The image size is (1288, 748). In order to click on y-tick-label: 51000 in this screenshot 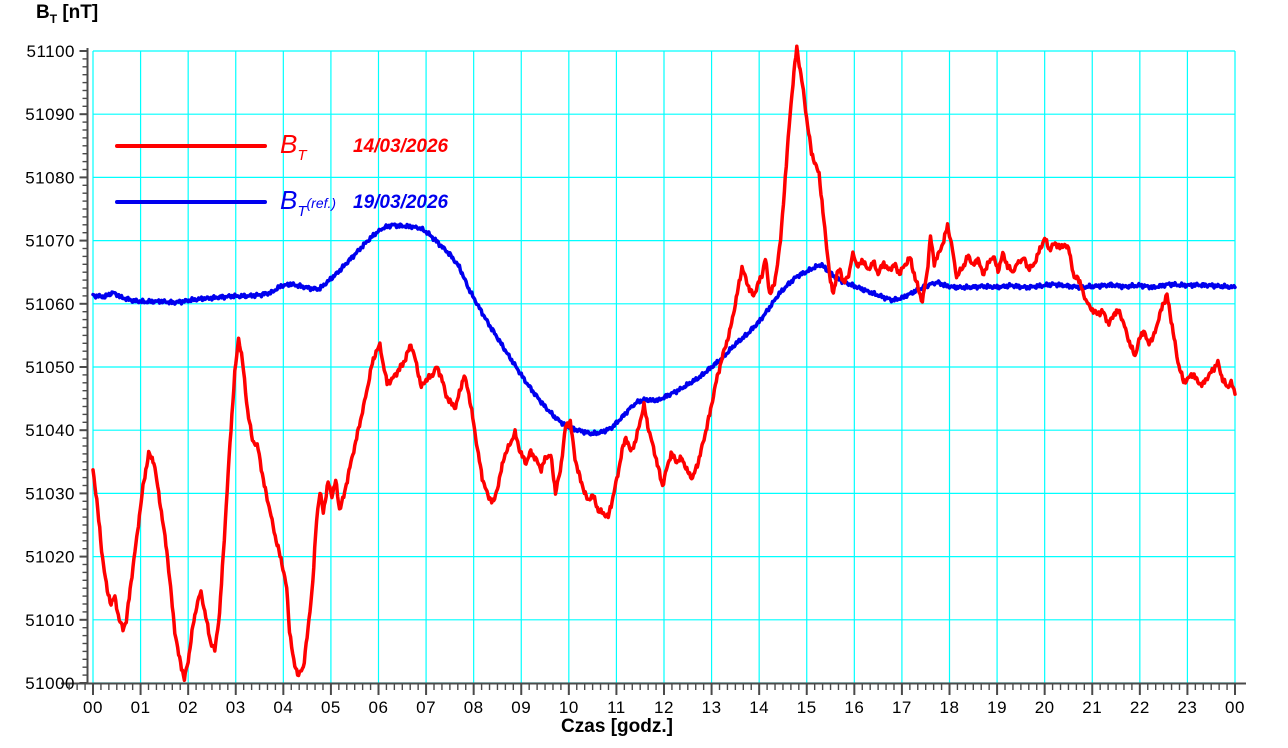, I will do `click(50, 683)`.